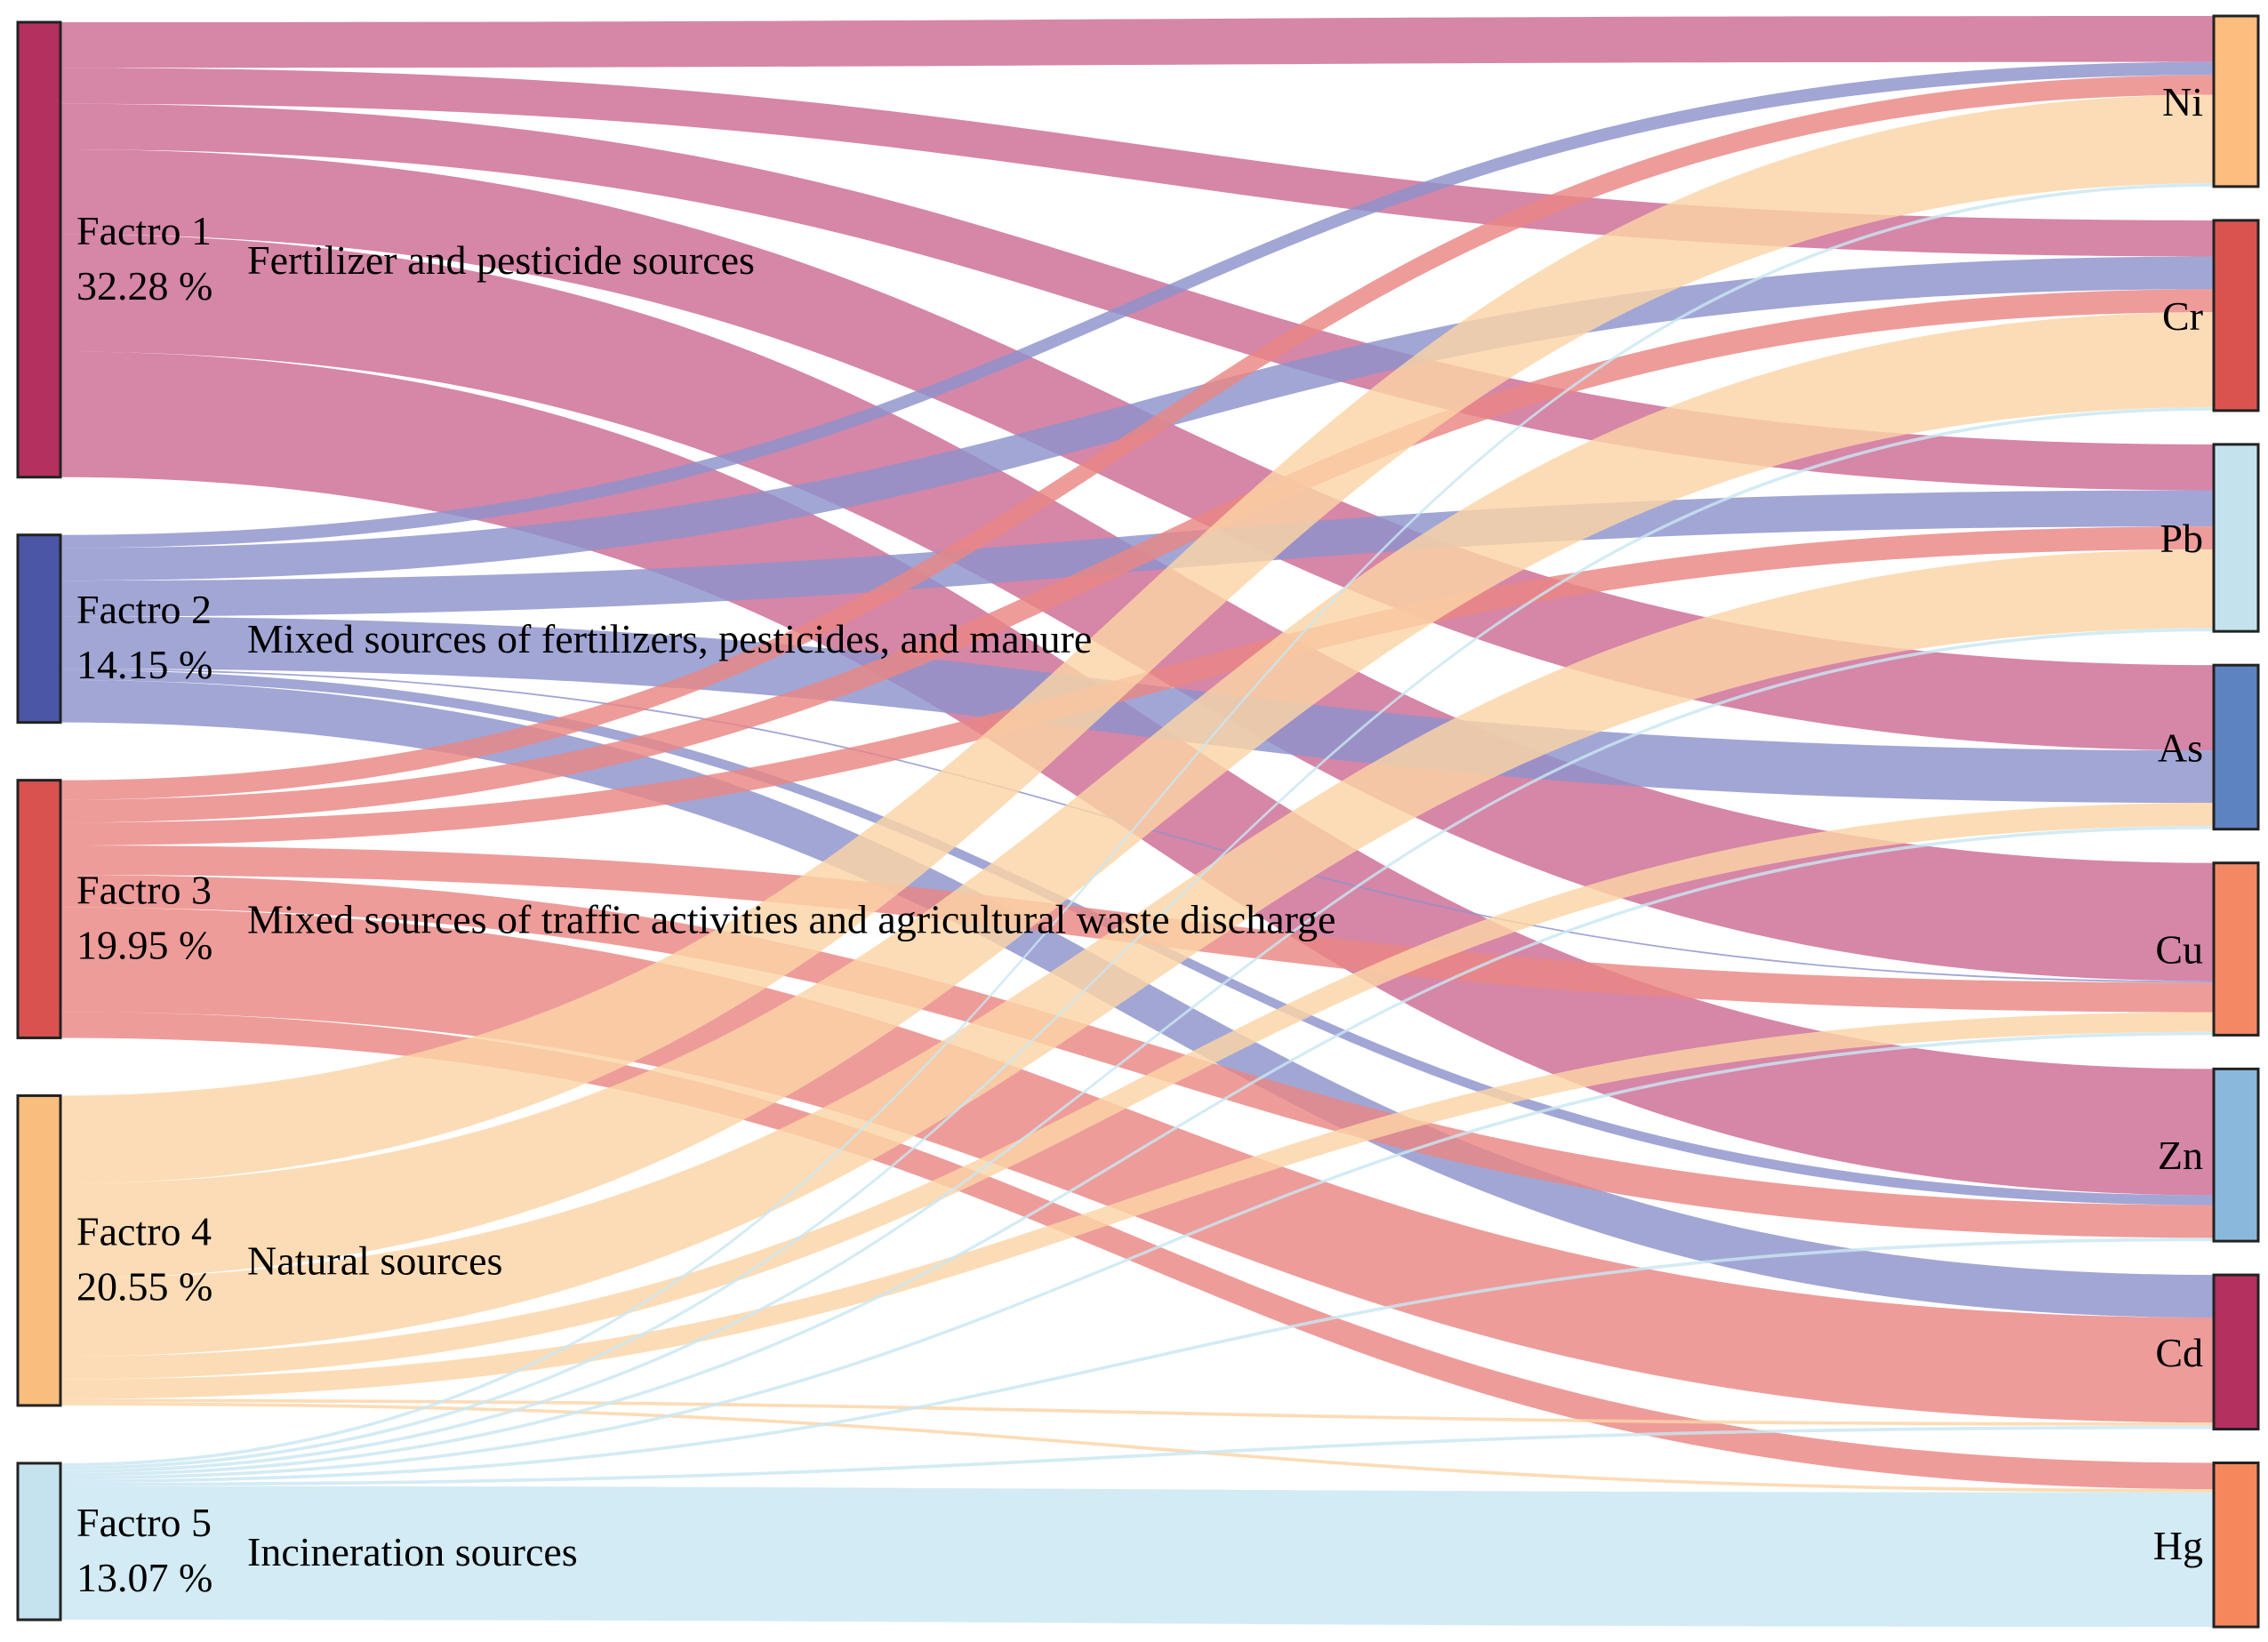 Image resolution: width=2268 pixels, height=1642 pixels. I want to click on flow-f5-zn, so click(1137, 1360).